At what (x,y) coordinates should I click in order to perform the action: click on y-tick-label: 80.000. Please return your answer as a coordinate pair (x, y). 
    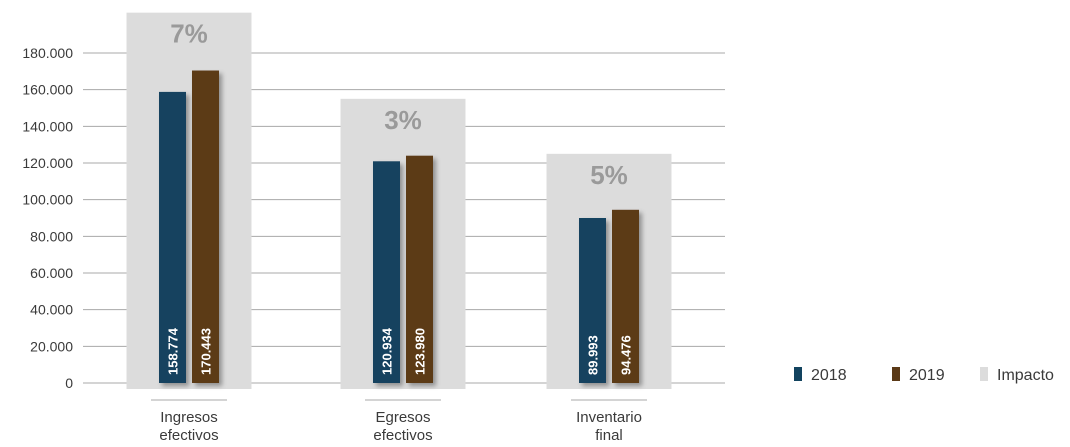
    Looking at the image, I should click on (51, 236).